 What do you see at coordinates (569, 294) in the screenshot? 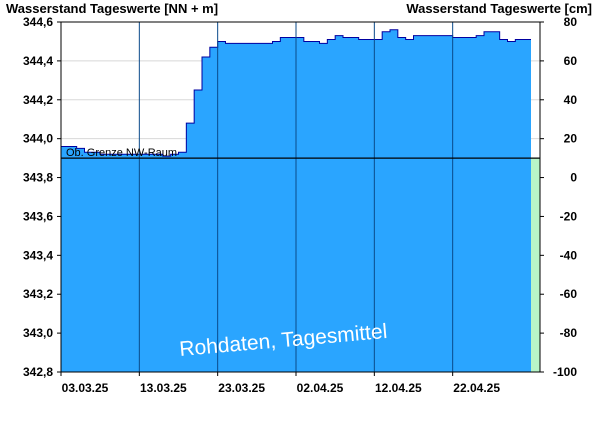
I see `right-tick-label: -60` at bounding box center [569, 294].